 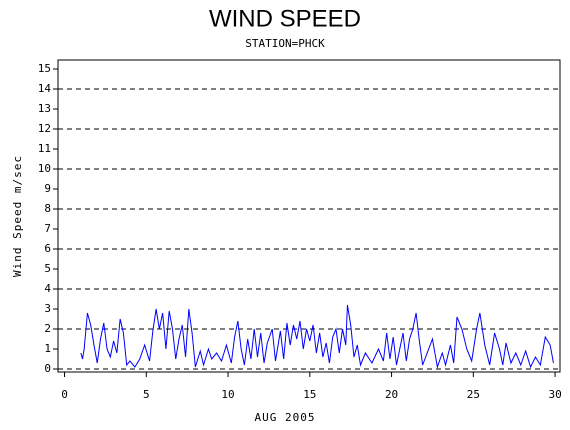 What do you see at coordinates (44, 128) in the screenshot?
I see `y-tick-label: 12` at bounding box center [44, 128].